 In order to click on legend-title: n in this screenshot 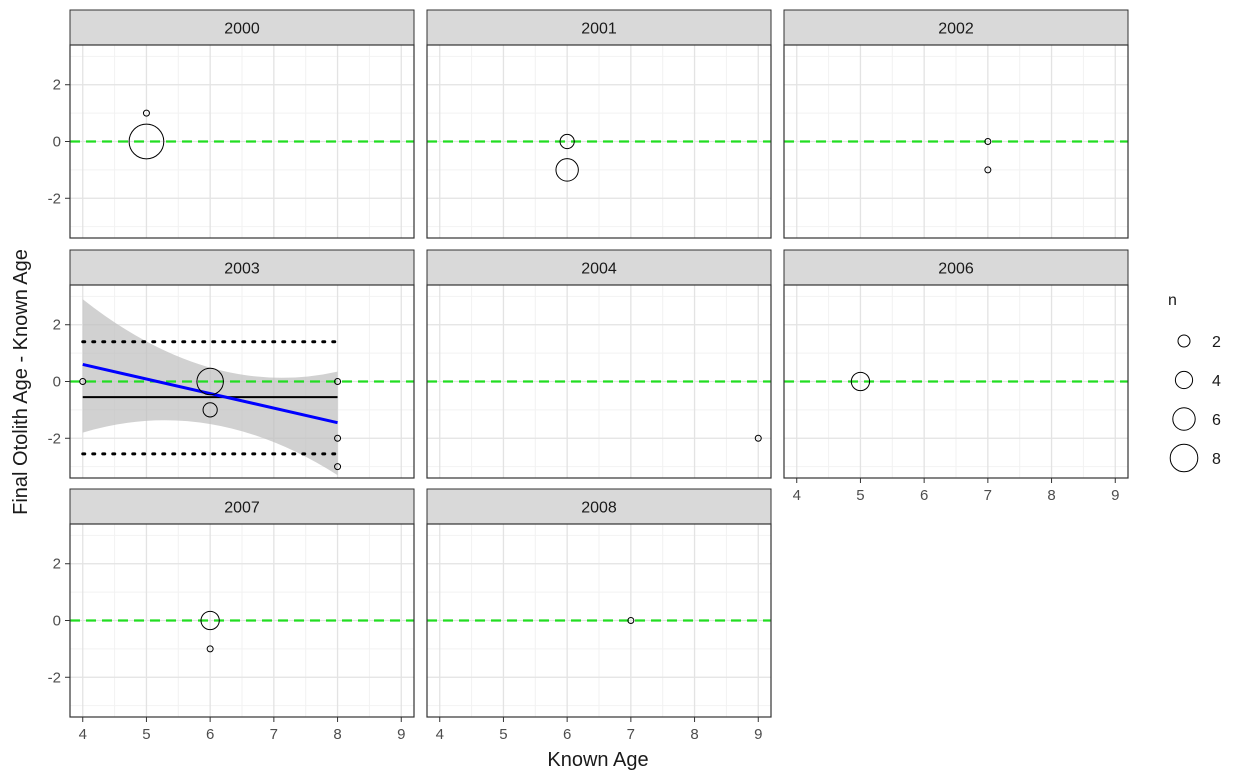, I will do `click(1172, 300)`.